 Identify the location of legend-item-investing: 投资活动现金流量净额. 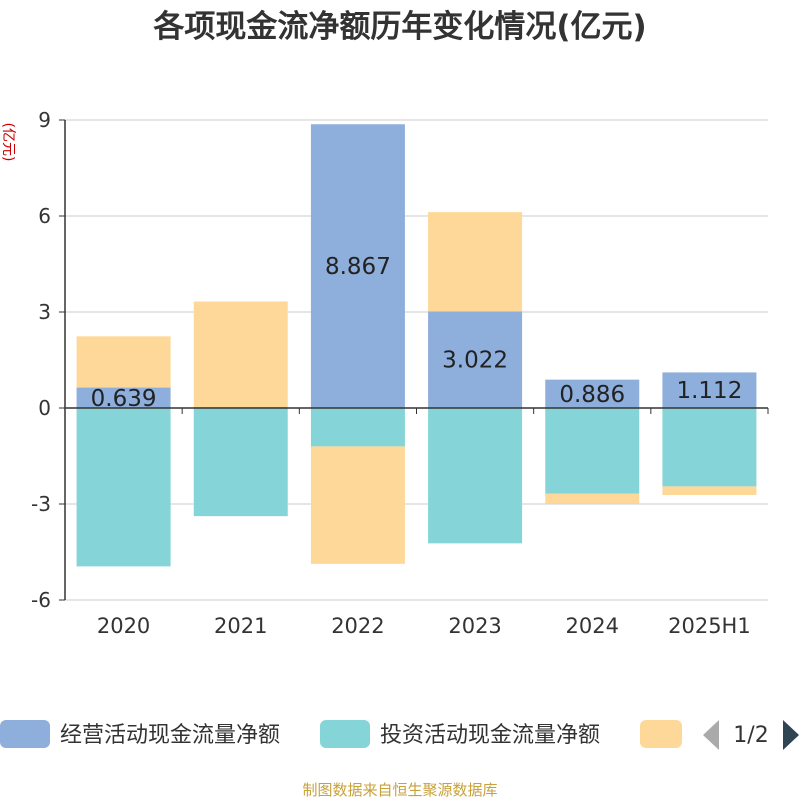
(460, 734).